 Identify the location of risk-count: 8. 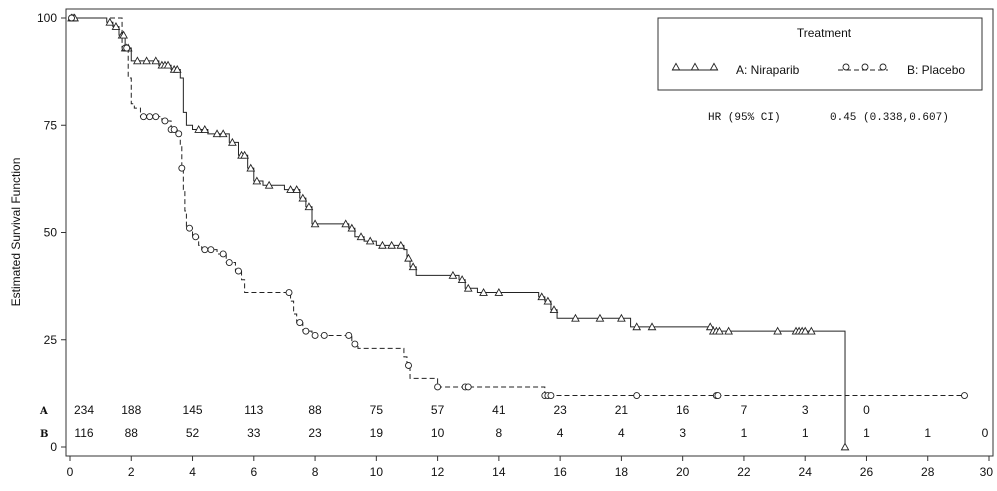
(499, 433).